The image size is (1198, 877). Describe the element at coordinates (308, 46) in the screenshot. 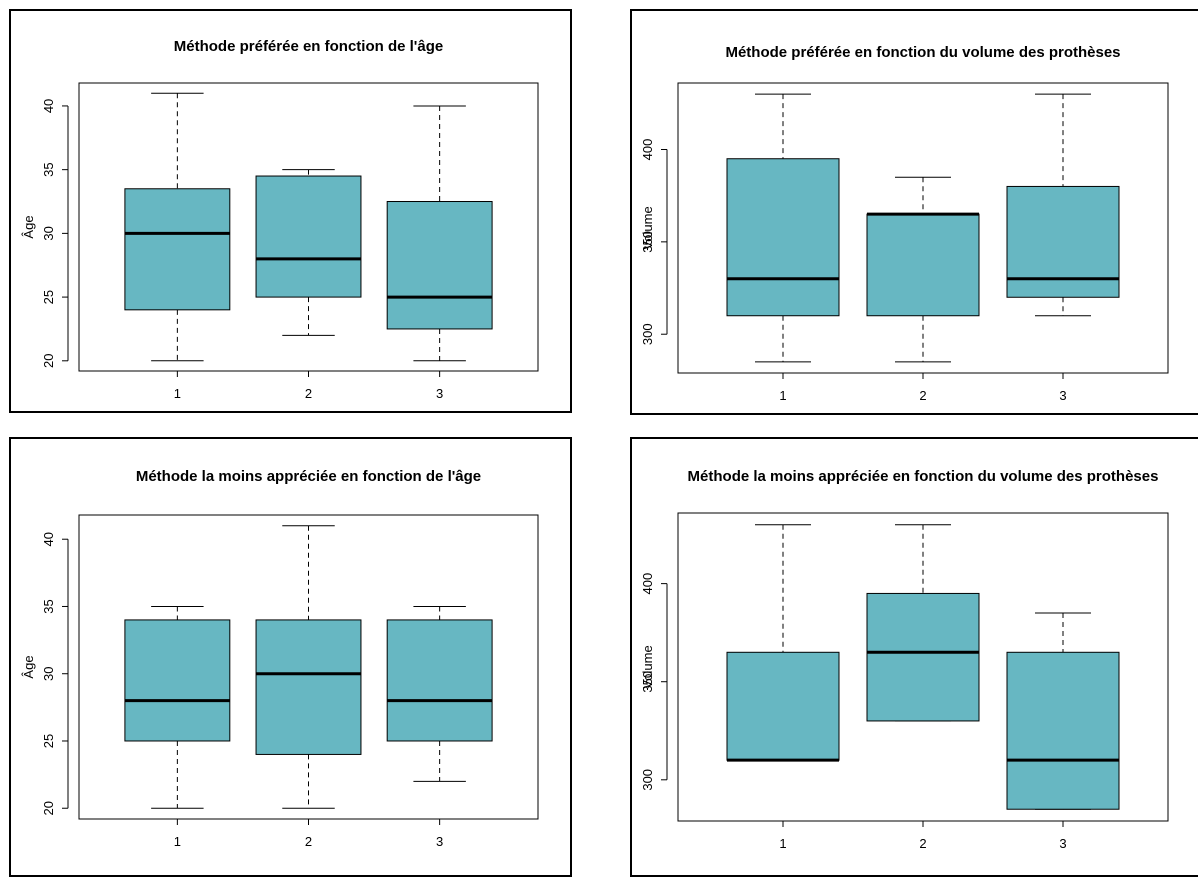

I see `chart-title: Méthode préférée en fonction de l'âge` at that location.